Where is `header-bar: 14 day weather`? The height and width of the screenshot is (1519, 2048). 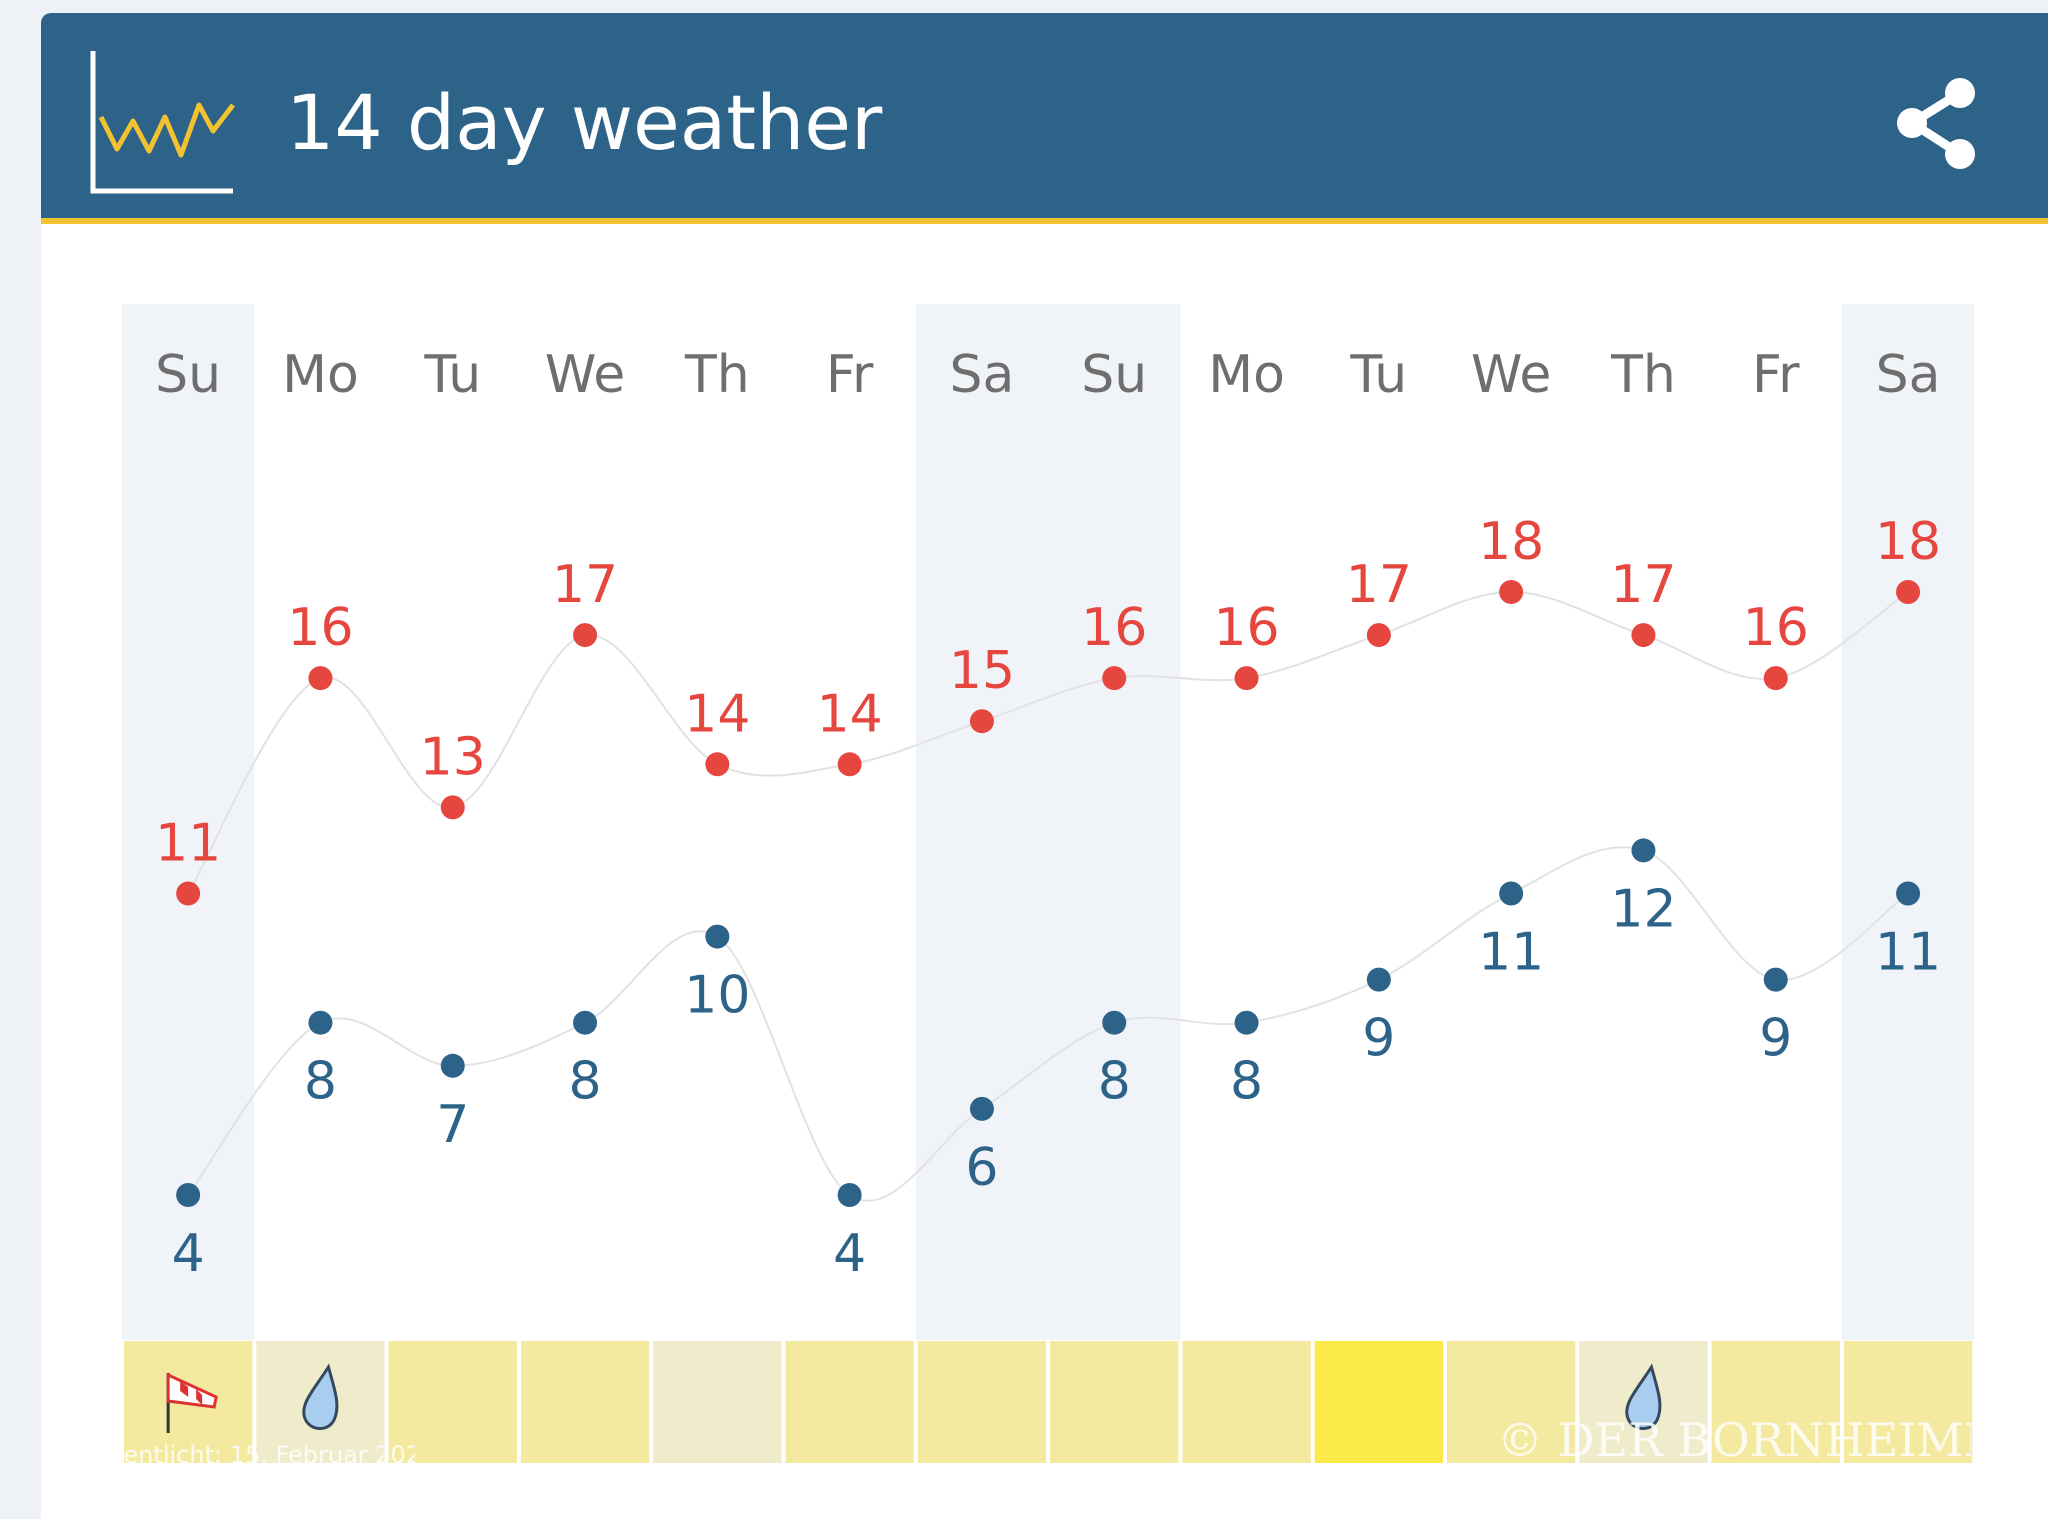
header-bar: 14 day weather is located at coordinates (1044, 118).